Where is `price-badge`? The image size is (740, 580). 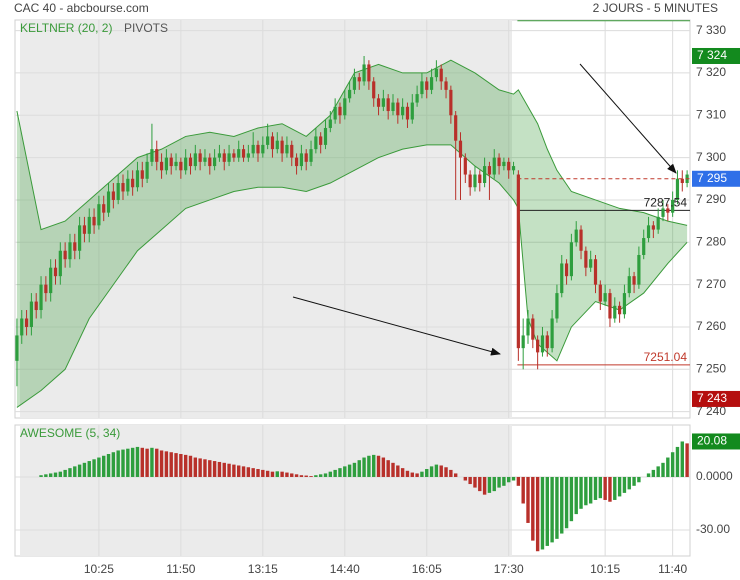
price-badge is located at coordinates (716, 398).